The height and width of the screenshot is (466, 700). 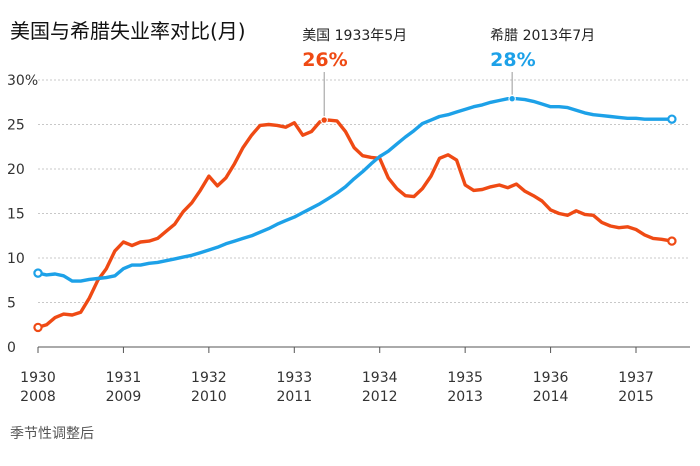 I want to click on x-tick-label-top-2: 1932, so click(x=209, y=378).